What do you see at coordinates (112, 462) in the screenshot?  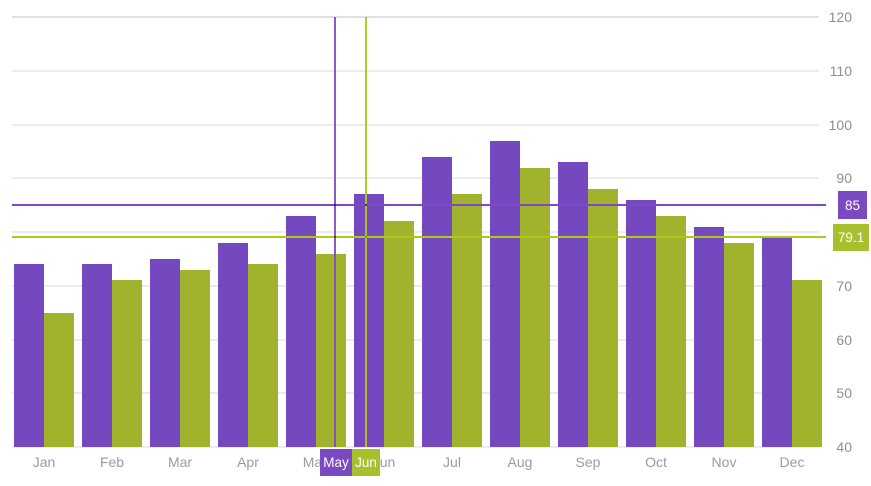 I see `category-label-feb: Feb` at bounding box center [112, 462].